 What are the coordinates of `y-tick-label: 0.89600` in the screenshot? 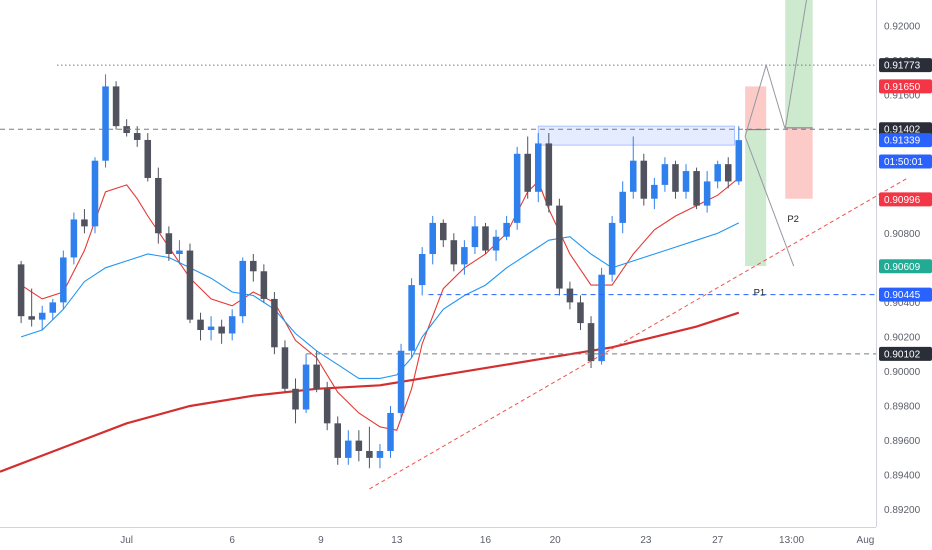 It's located at (902, 441).